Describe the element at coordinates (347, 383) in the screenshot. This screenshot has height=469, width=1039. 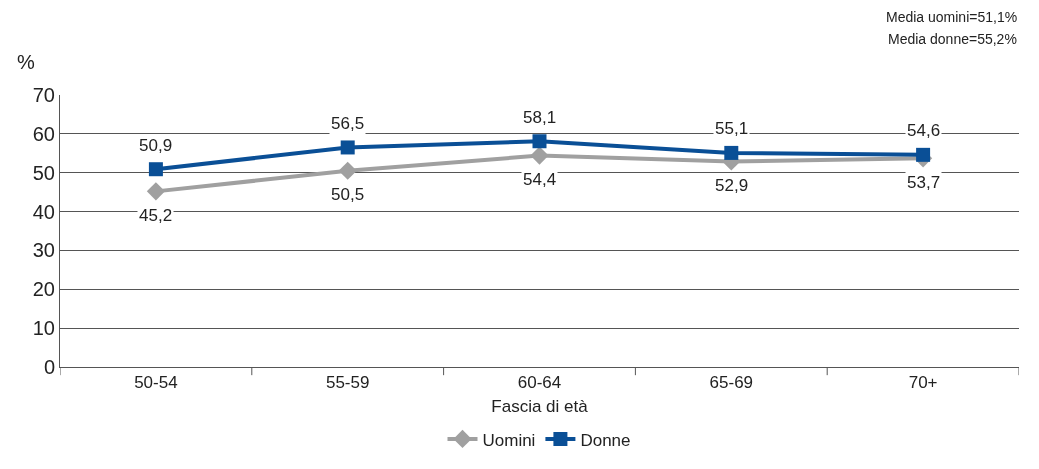
I see `x-tick-label: 55-59` at that location.